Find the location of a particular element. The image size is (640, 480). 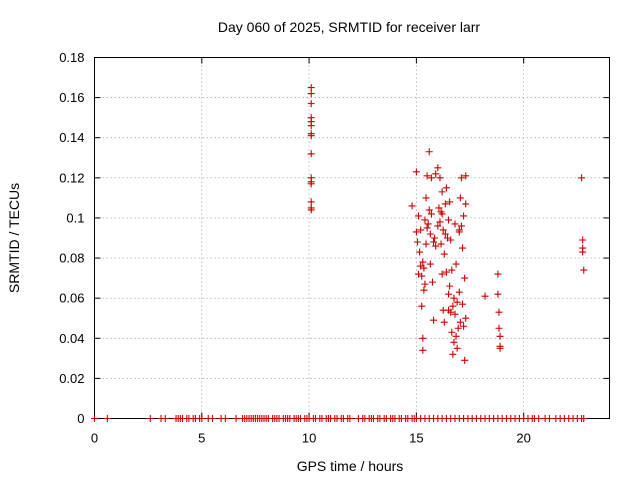

y-axis-label: SRMTID / TECUs is located at coordinates (14, 238).